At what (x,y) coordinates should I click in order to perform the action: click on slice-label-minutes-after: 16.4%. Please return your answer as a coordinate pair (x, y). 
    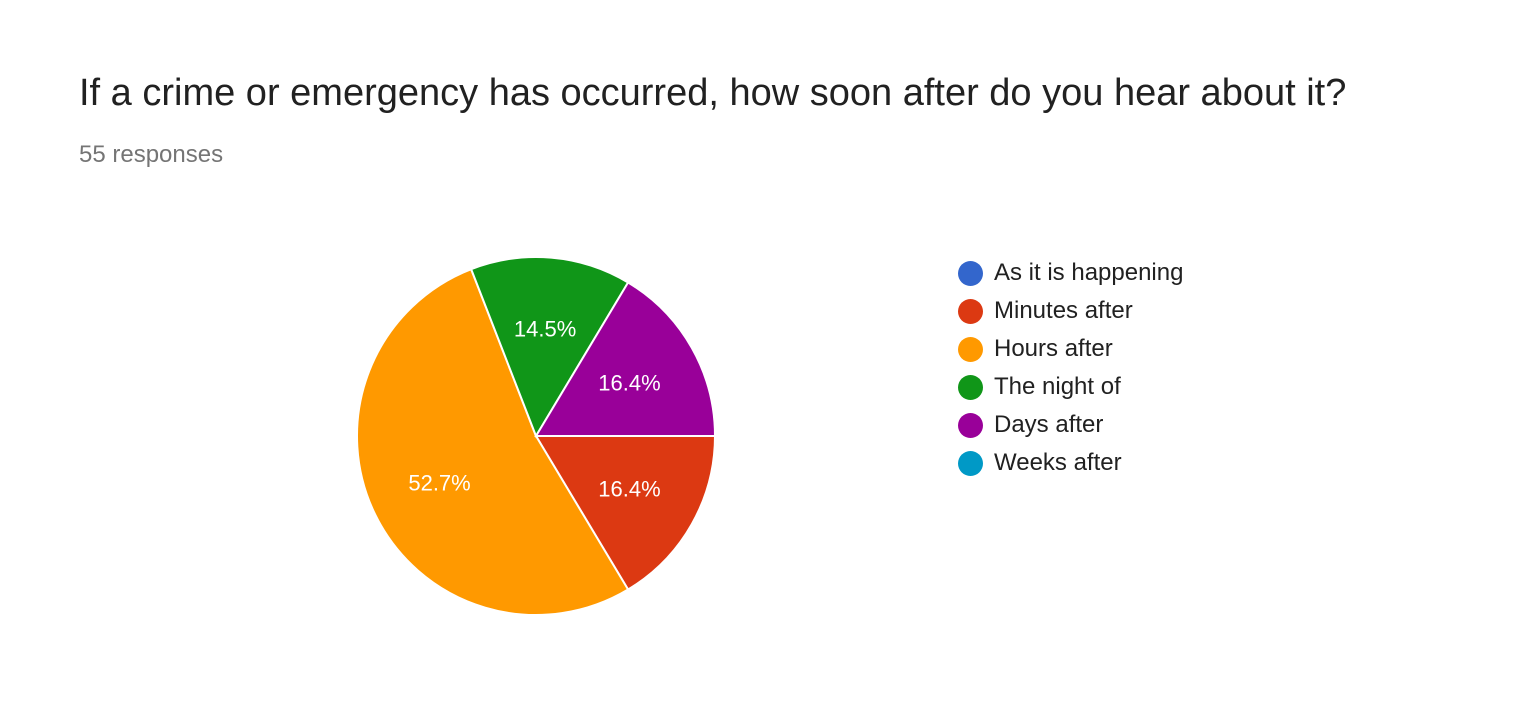
    Looking at the image, I should click on (629, 488).